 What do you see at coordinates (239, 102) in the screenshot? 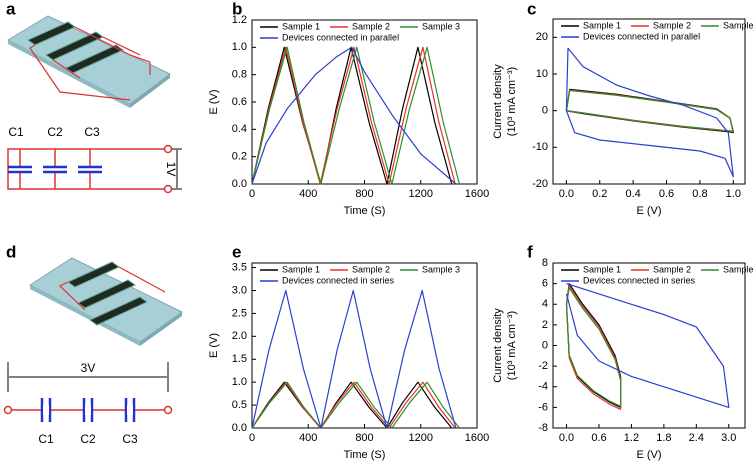
I see `y-tick-label: 0.6` at bounding box center [239, 102].